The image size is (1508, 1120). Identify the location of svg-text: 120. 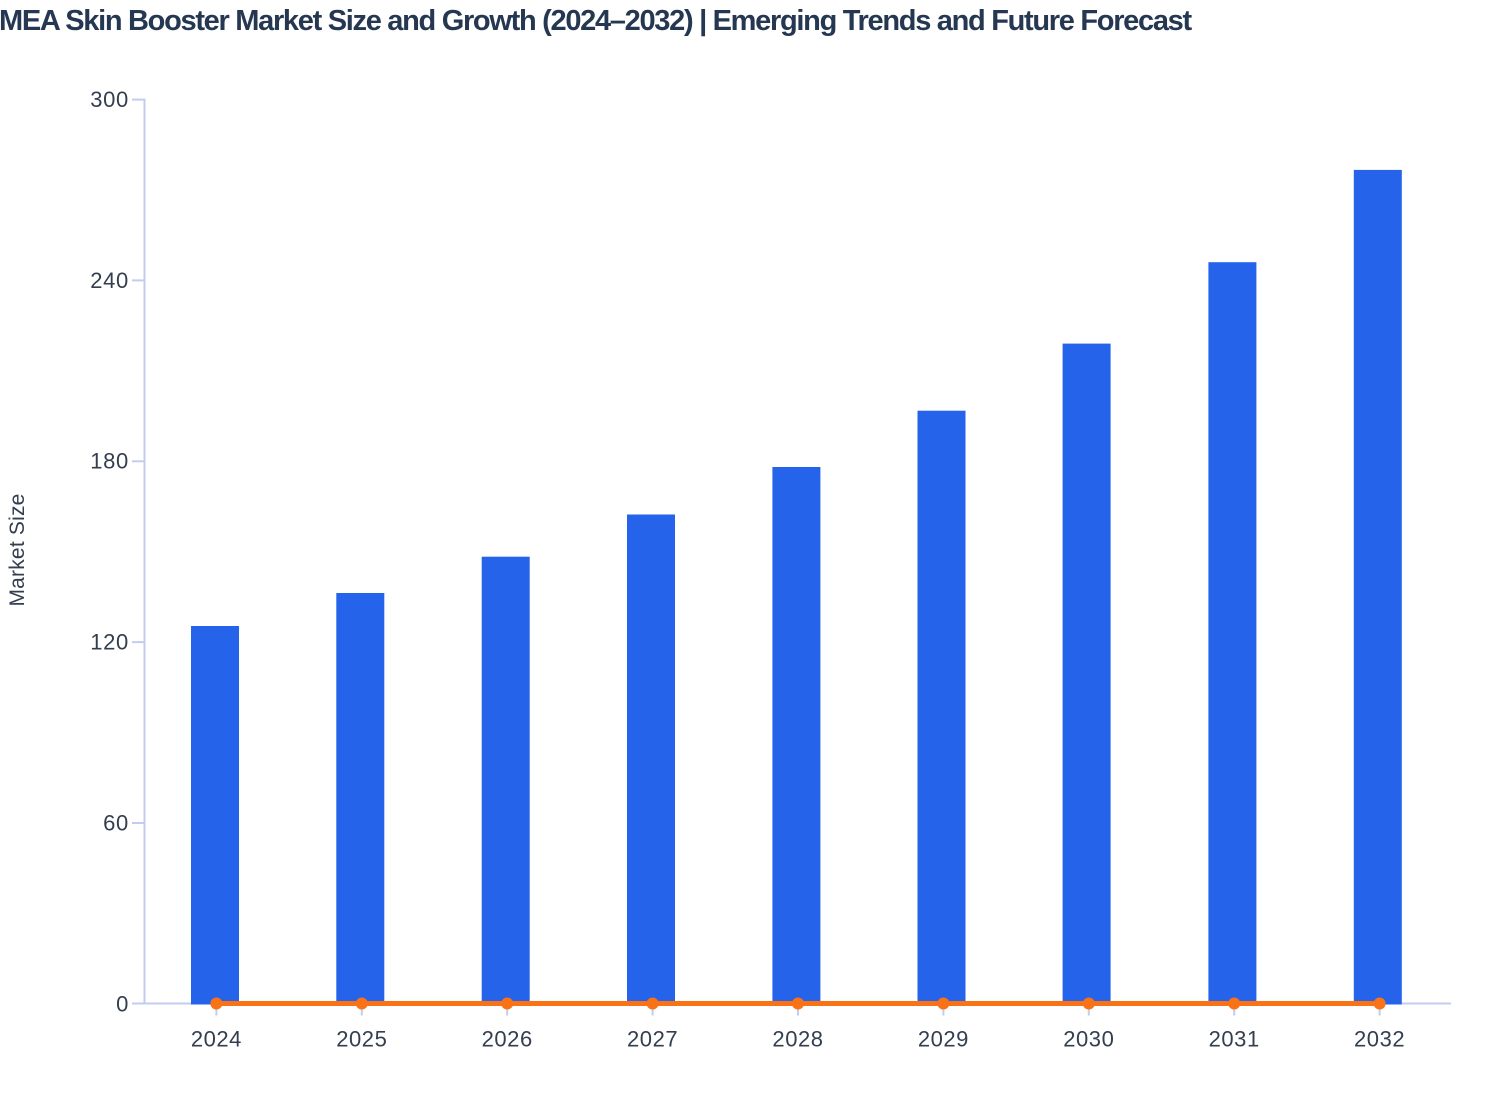
(109, 642).